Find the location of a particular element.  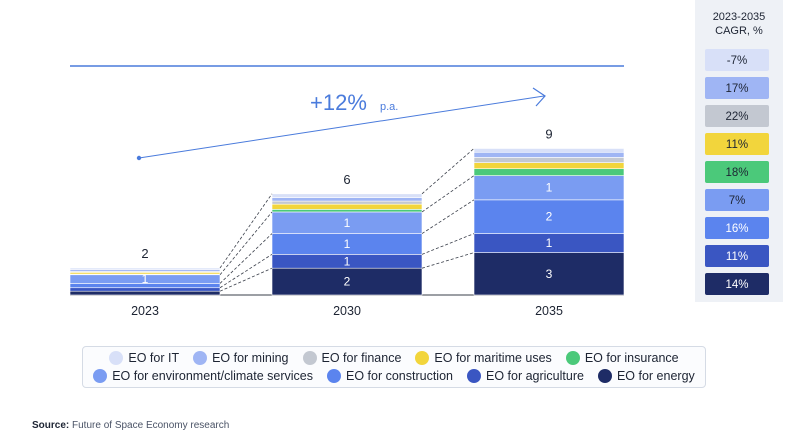

legend-label: EO for environment/climate services is located at coordinates (212, 376).